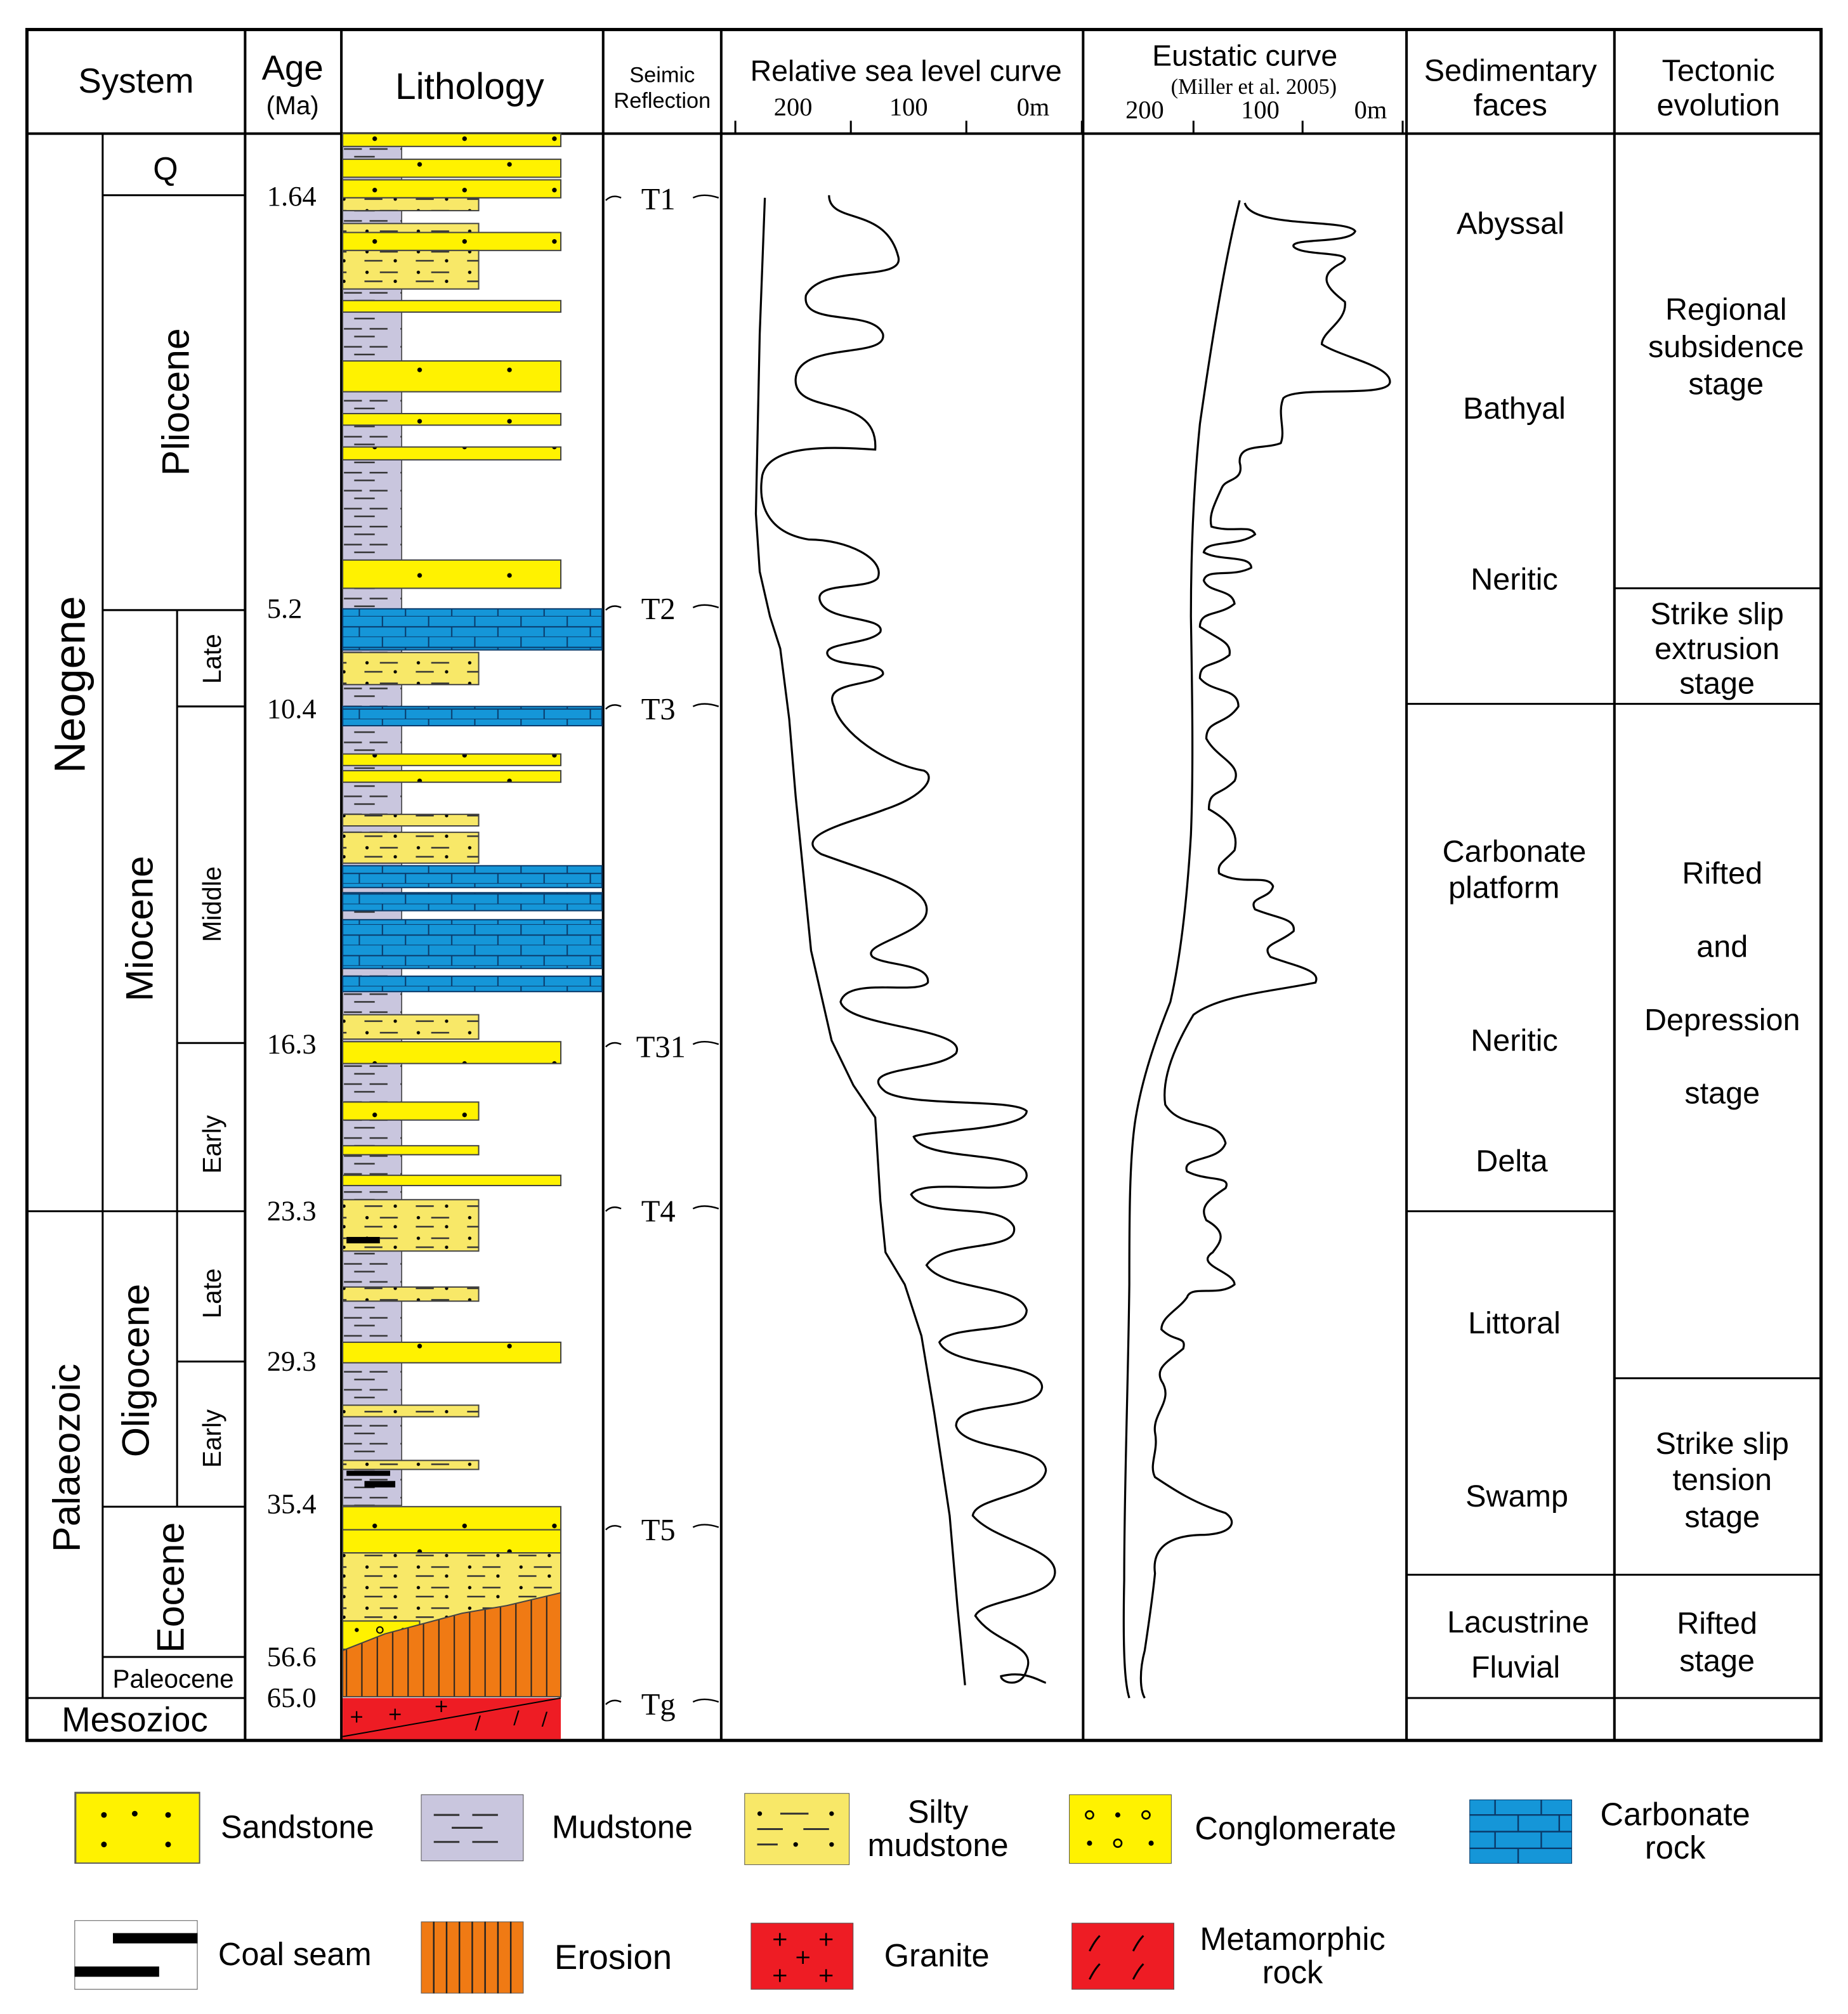 This screenshot has height=2014, width=1848. Describe the element at coordinates (1370, 109) in the screenshot. I see `eustatic-tick-0m: 0m` at that location.